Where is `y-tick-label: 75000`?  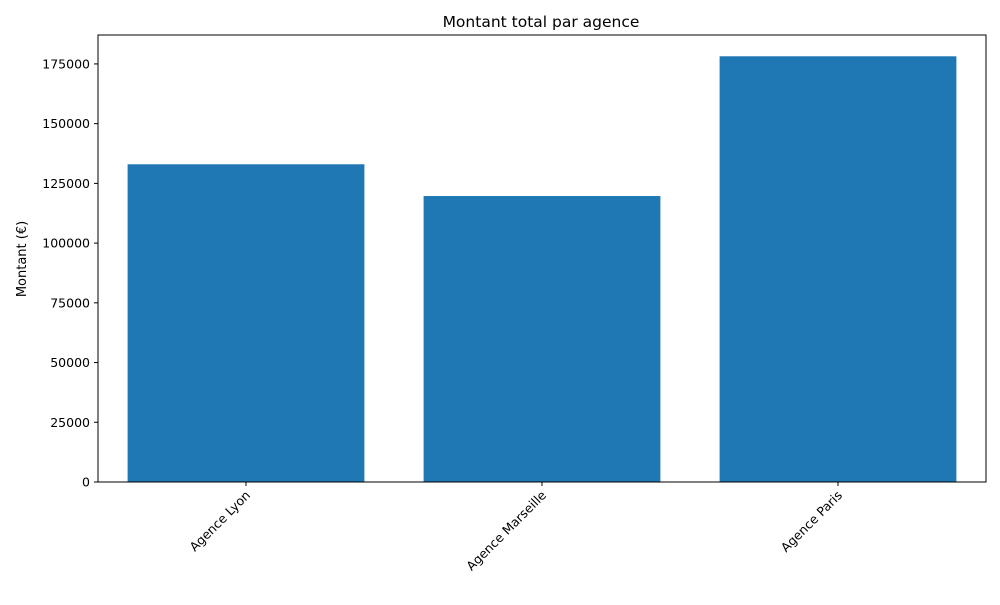
y-tick-label: 75000 is located at coordinates (70, 302).